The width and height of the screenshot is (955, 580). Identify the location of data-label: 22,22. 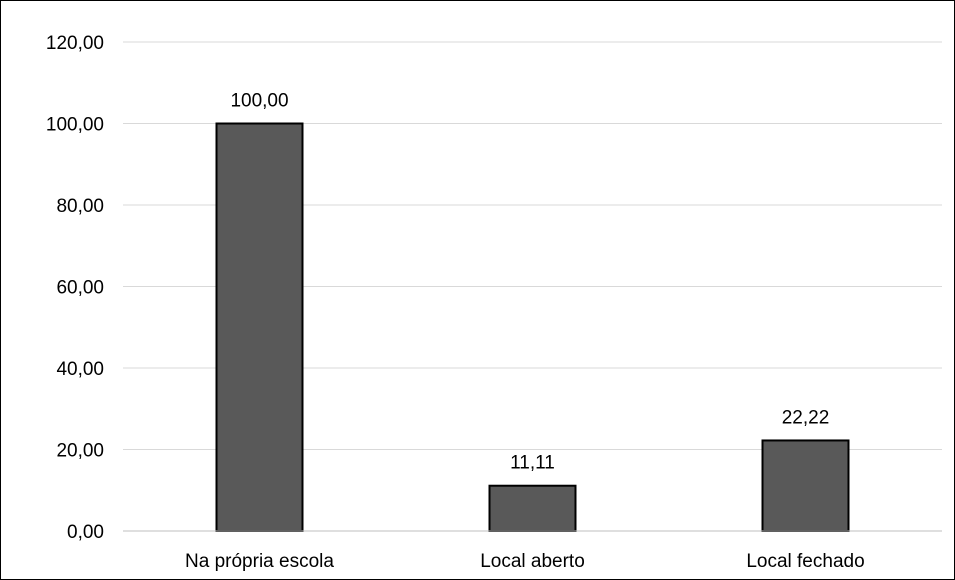
(806, 417).